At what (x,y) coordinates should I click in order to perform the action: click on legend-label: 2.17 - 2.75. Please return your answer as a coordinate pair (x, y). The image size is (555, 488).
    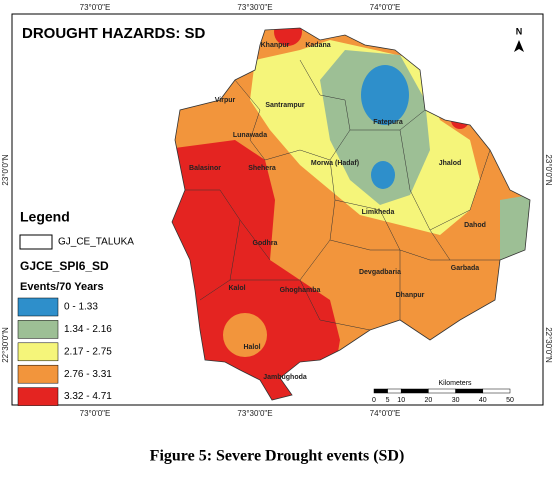
    Looking at the image, I should click on (88, 351).